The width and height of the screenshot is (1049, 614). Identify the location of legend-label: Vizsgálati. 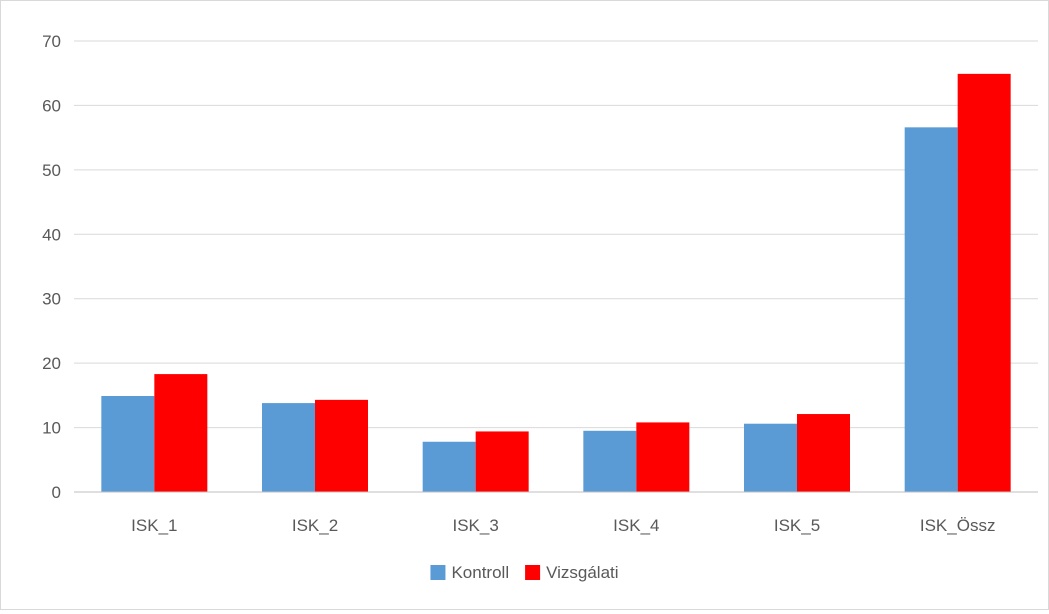
(582, 572).